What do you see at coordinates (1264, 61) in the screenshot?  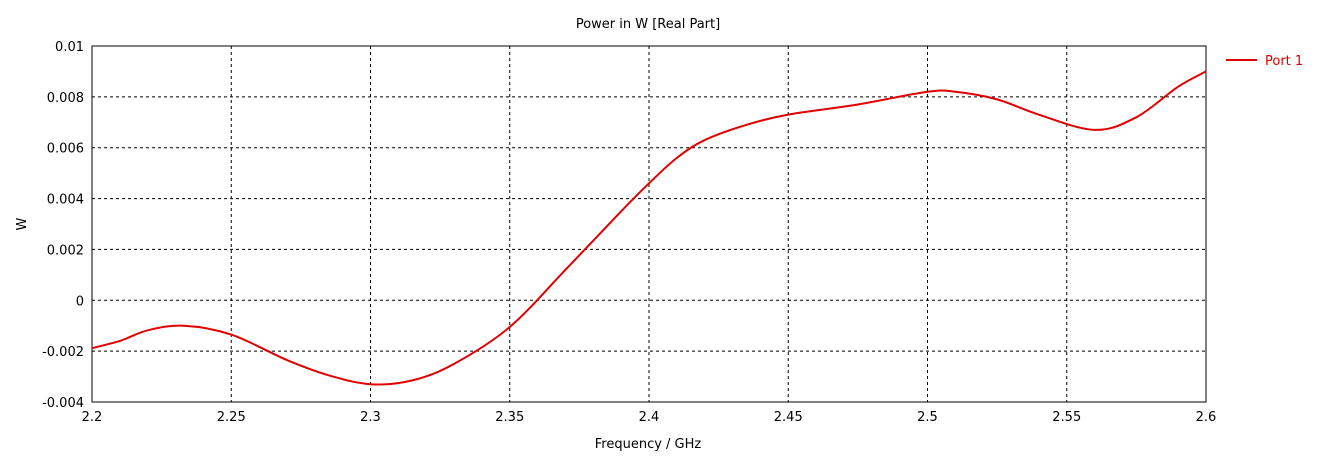 I see `legend: Port 1` at bounding box center [1264, 61].